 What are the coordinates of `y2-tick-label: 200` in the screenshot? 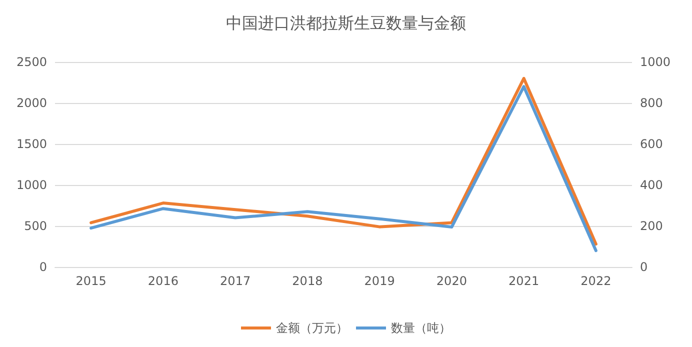 It's located at (651, 226).